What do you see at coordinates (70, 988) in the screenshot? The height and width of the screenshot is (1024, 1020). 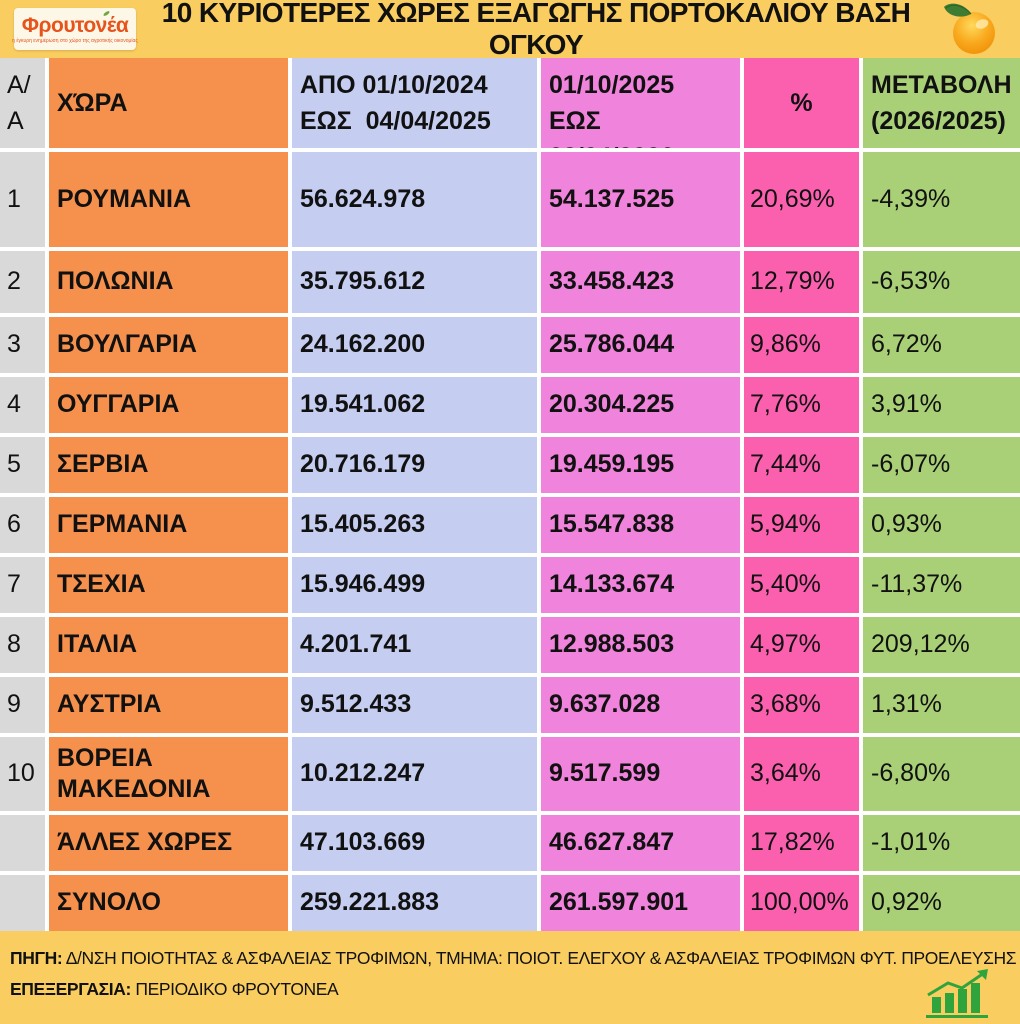 I see `editing-label: ΕΠΕΞΕΡΓΑΣΙΑ:` at bounding box center [70, 988].